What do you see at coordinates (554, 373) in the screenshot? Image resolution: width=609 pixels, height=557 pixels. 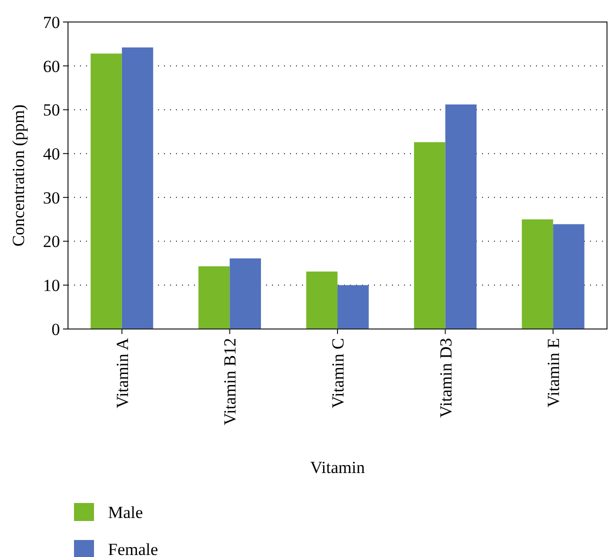 I see `x-tick-label: Vitamin E` at bounding box center [554, 373].